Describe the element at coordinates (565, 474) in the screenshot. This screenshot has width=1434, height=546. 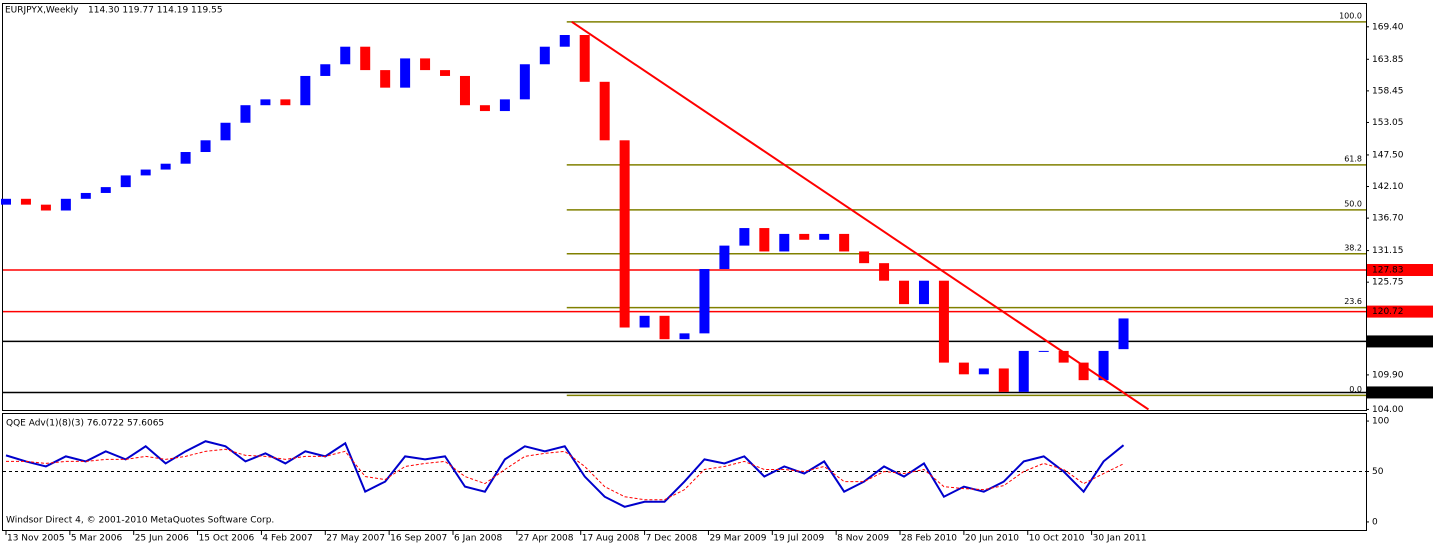
I see `indicator-line` at that location.